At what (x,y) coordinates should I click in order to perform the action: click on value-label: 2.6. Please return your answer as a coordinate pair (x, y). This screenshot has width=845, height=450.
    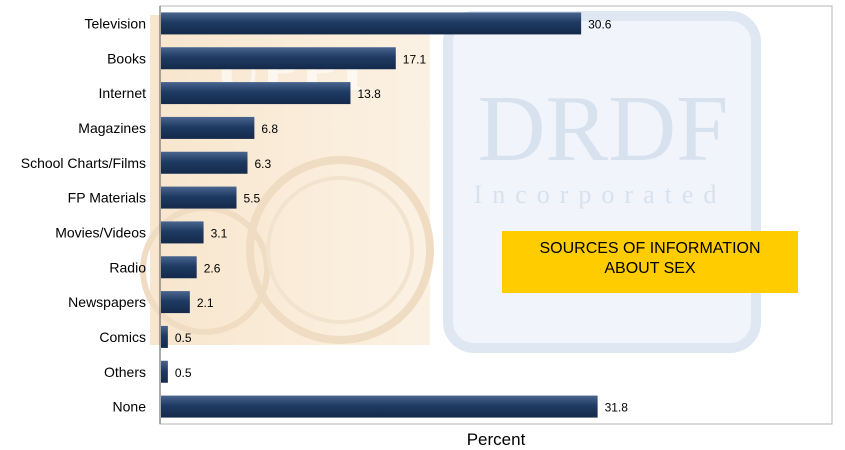
    Looking at the image, I should click on (212, 268).